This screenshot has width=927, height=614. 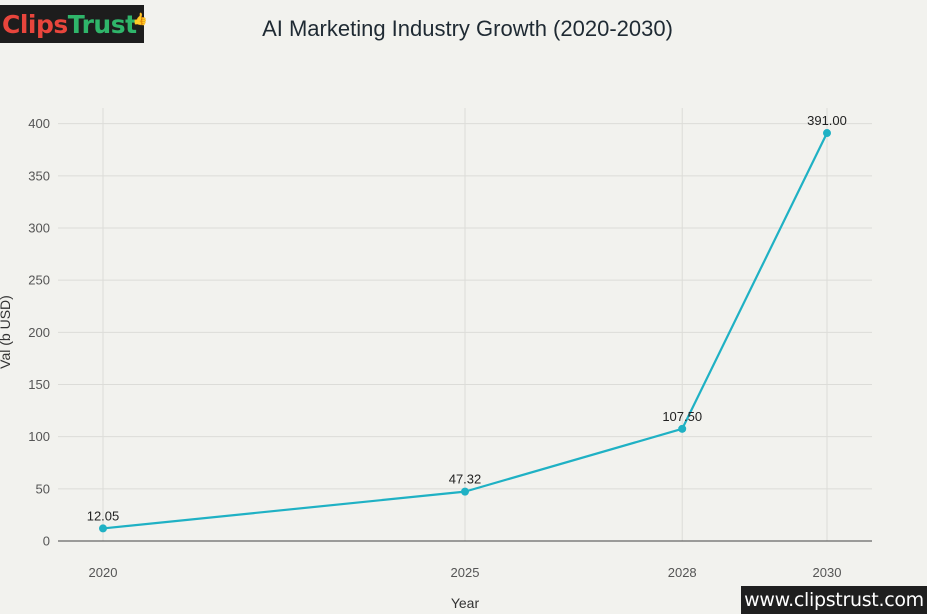 What do you see at coordinates (39, 280) in the screenshot?
I see `y-tick-label: 250` at bounding box center [39, 280].